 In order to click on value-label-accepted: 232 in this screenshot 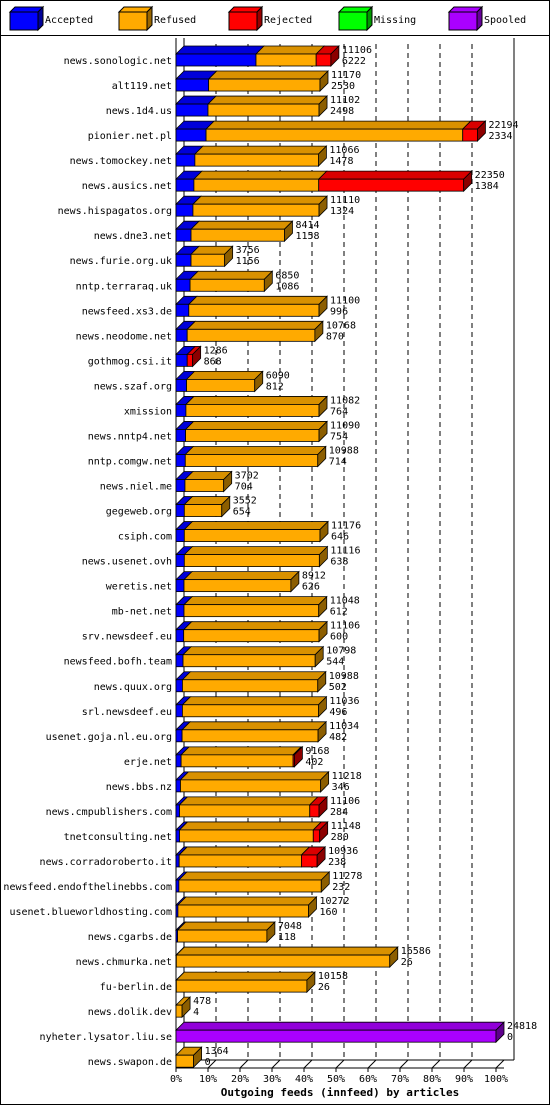, I will do `click(341, 887)`.